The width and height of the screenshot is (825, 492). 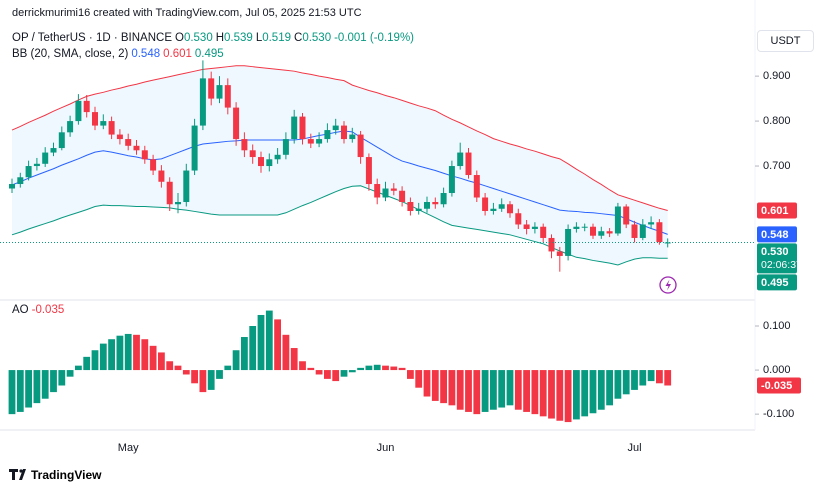 What do you see at coordinates (259, 38) in the screenshot?
I see `ohlc-key: L` at bounding box center [259, 38].